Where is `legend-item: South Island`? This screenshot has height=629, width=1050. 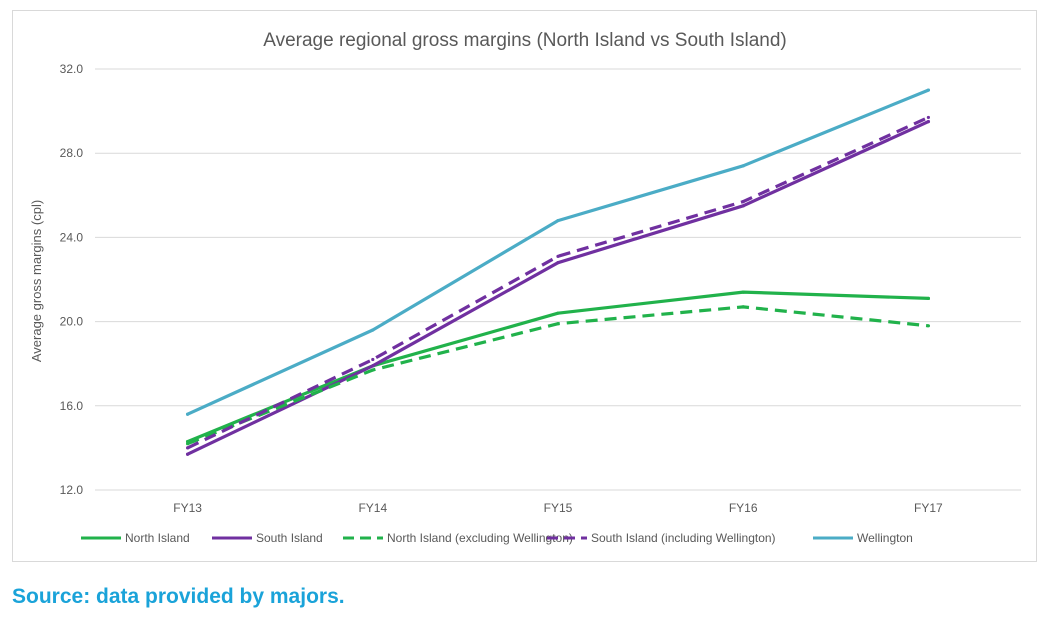 legend-item: South Island is located at coordinates (267, 538).